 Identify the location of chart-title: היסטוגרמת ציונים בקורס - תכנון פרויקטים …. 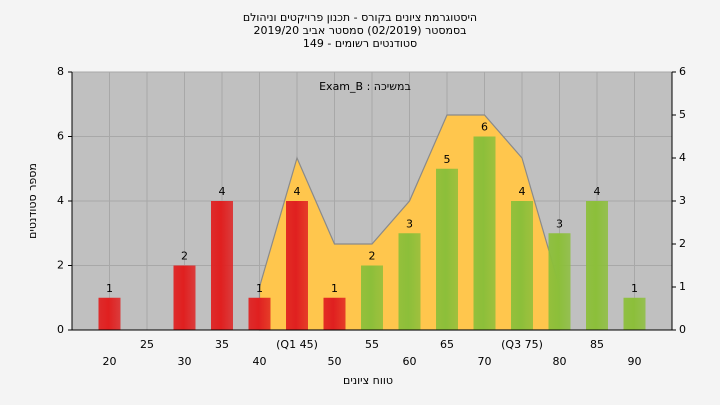
(360, 17).